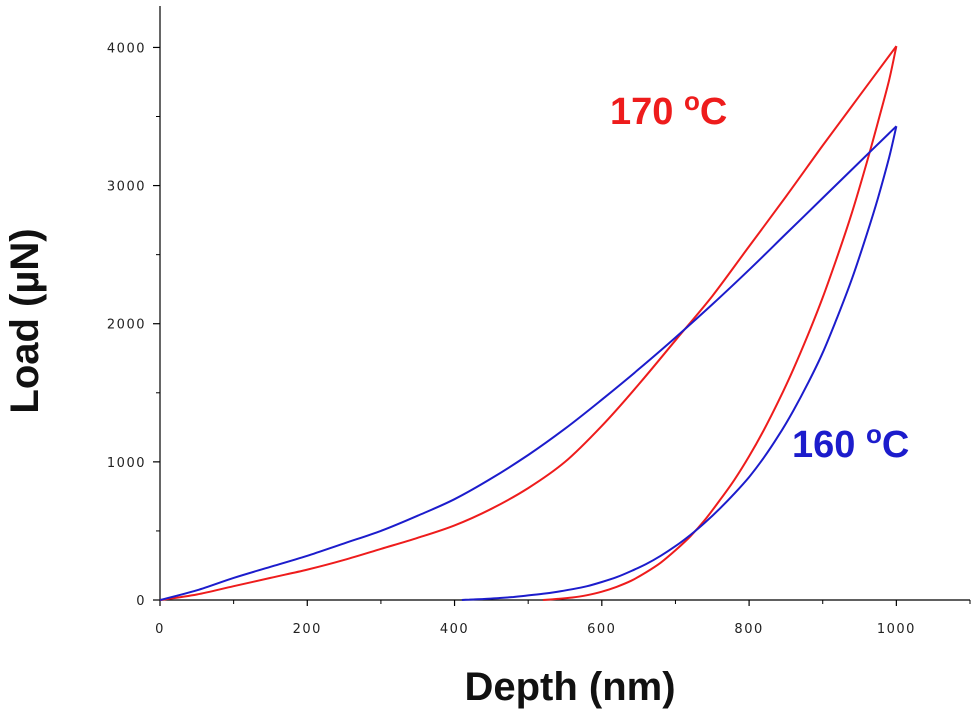 This screenshot has width=976, height=712. Describe the element at coordinates (896, 629) in the screenshot. I see `x-tick-label: 1000` at that location.